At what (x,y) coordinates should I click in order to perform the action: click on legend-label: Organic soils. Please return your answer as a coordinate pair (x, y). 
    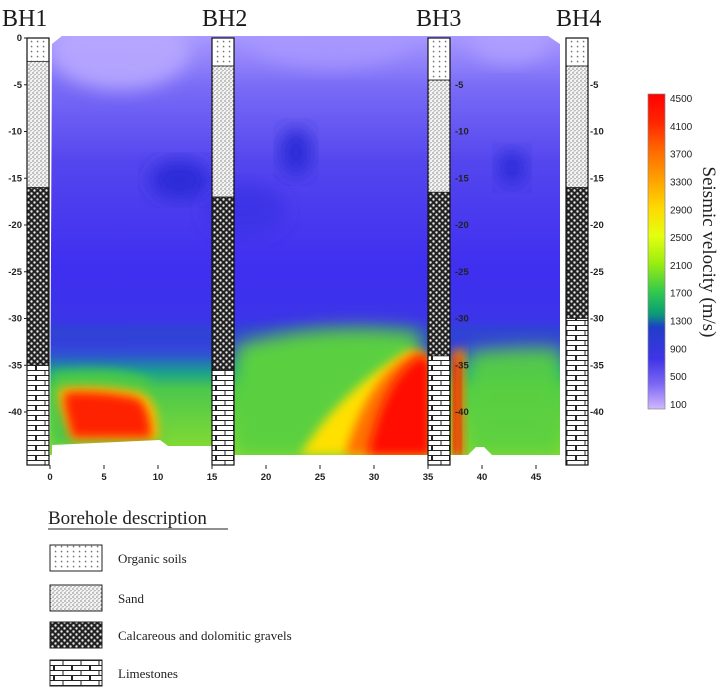
    Looking at the image, I should click on (152, 558).